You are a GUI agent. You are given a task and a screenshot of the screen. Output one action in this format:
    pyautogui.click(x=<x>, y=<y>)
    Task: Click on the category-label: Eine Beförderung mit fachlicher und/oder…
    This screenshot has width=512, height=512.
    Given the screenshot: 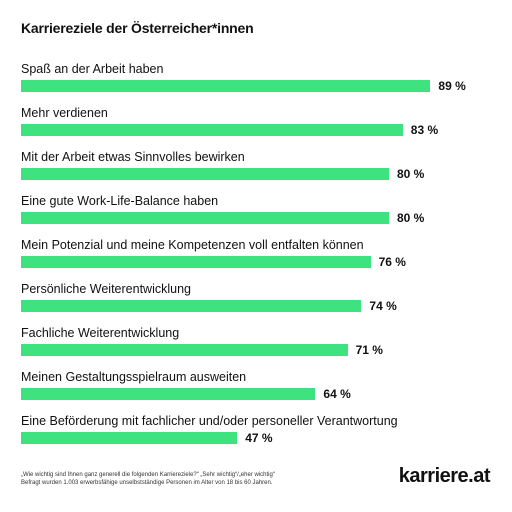 What is the action you would take?
    pyautogui.click(x=209, y=421)
    